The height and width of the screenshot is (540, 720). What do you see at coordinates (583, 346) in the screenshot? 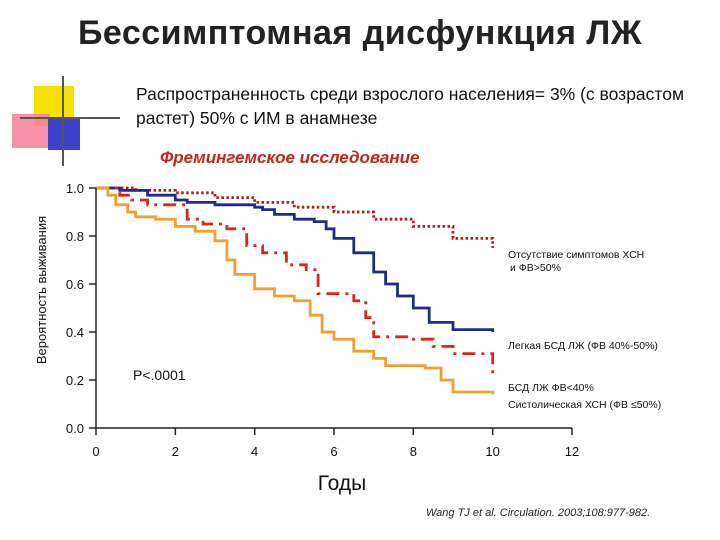
I see `legend-mild-dysfunction: Легкая БСД ЛЖ (ФВ 40%-50%)` at bounding box center [583, 346].